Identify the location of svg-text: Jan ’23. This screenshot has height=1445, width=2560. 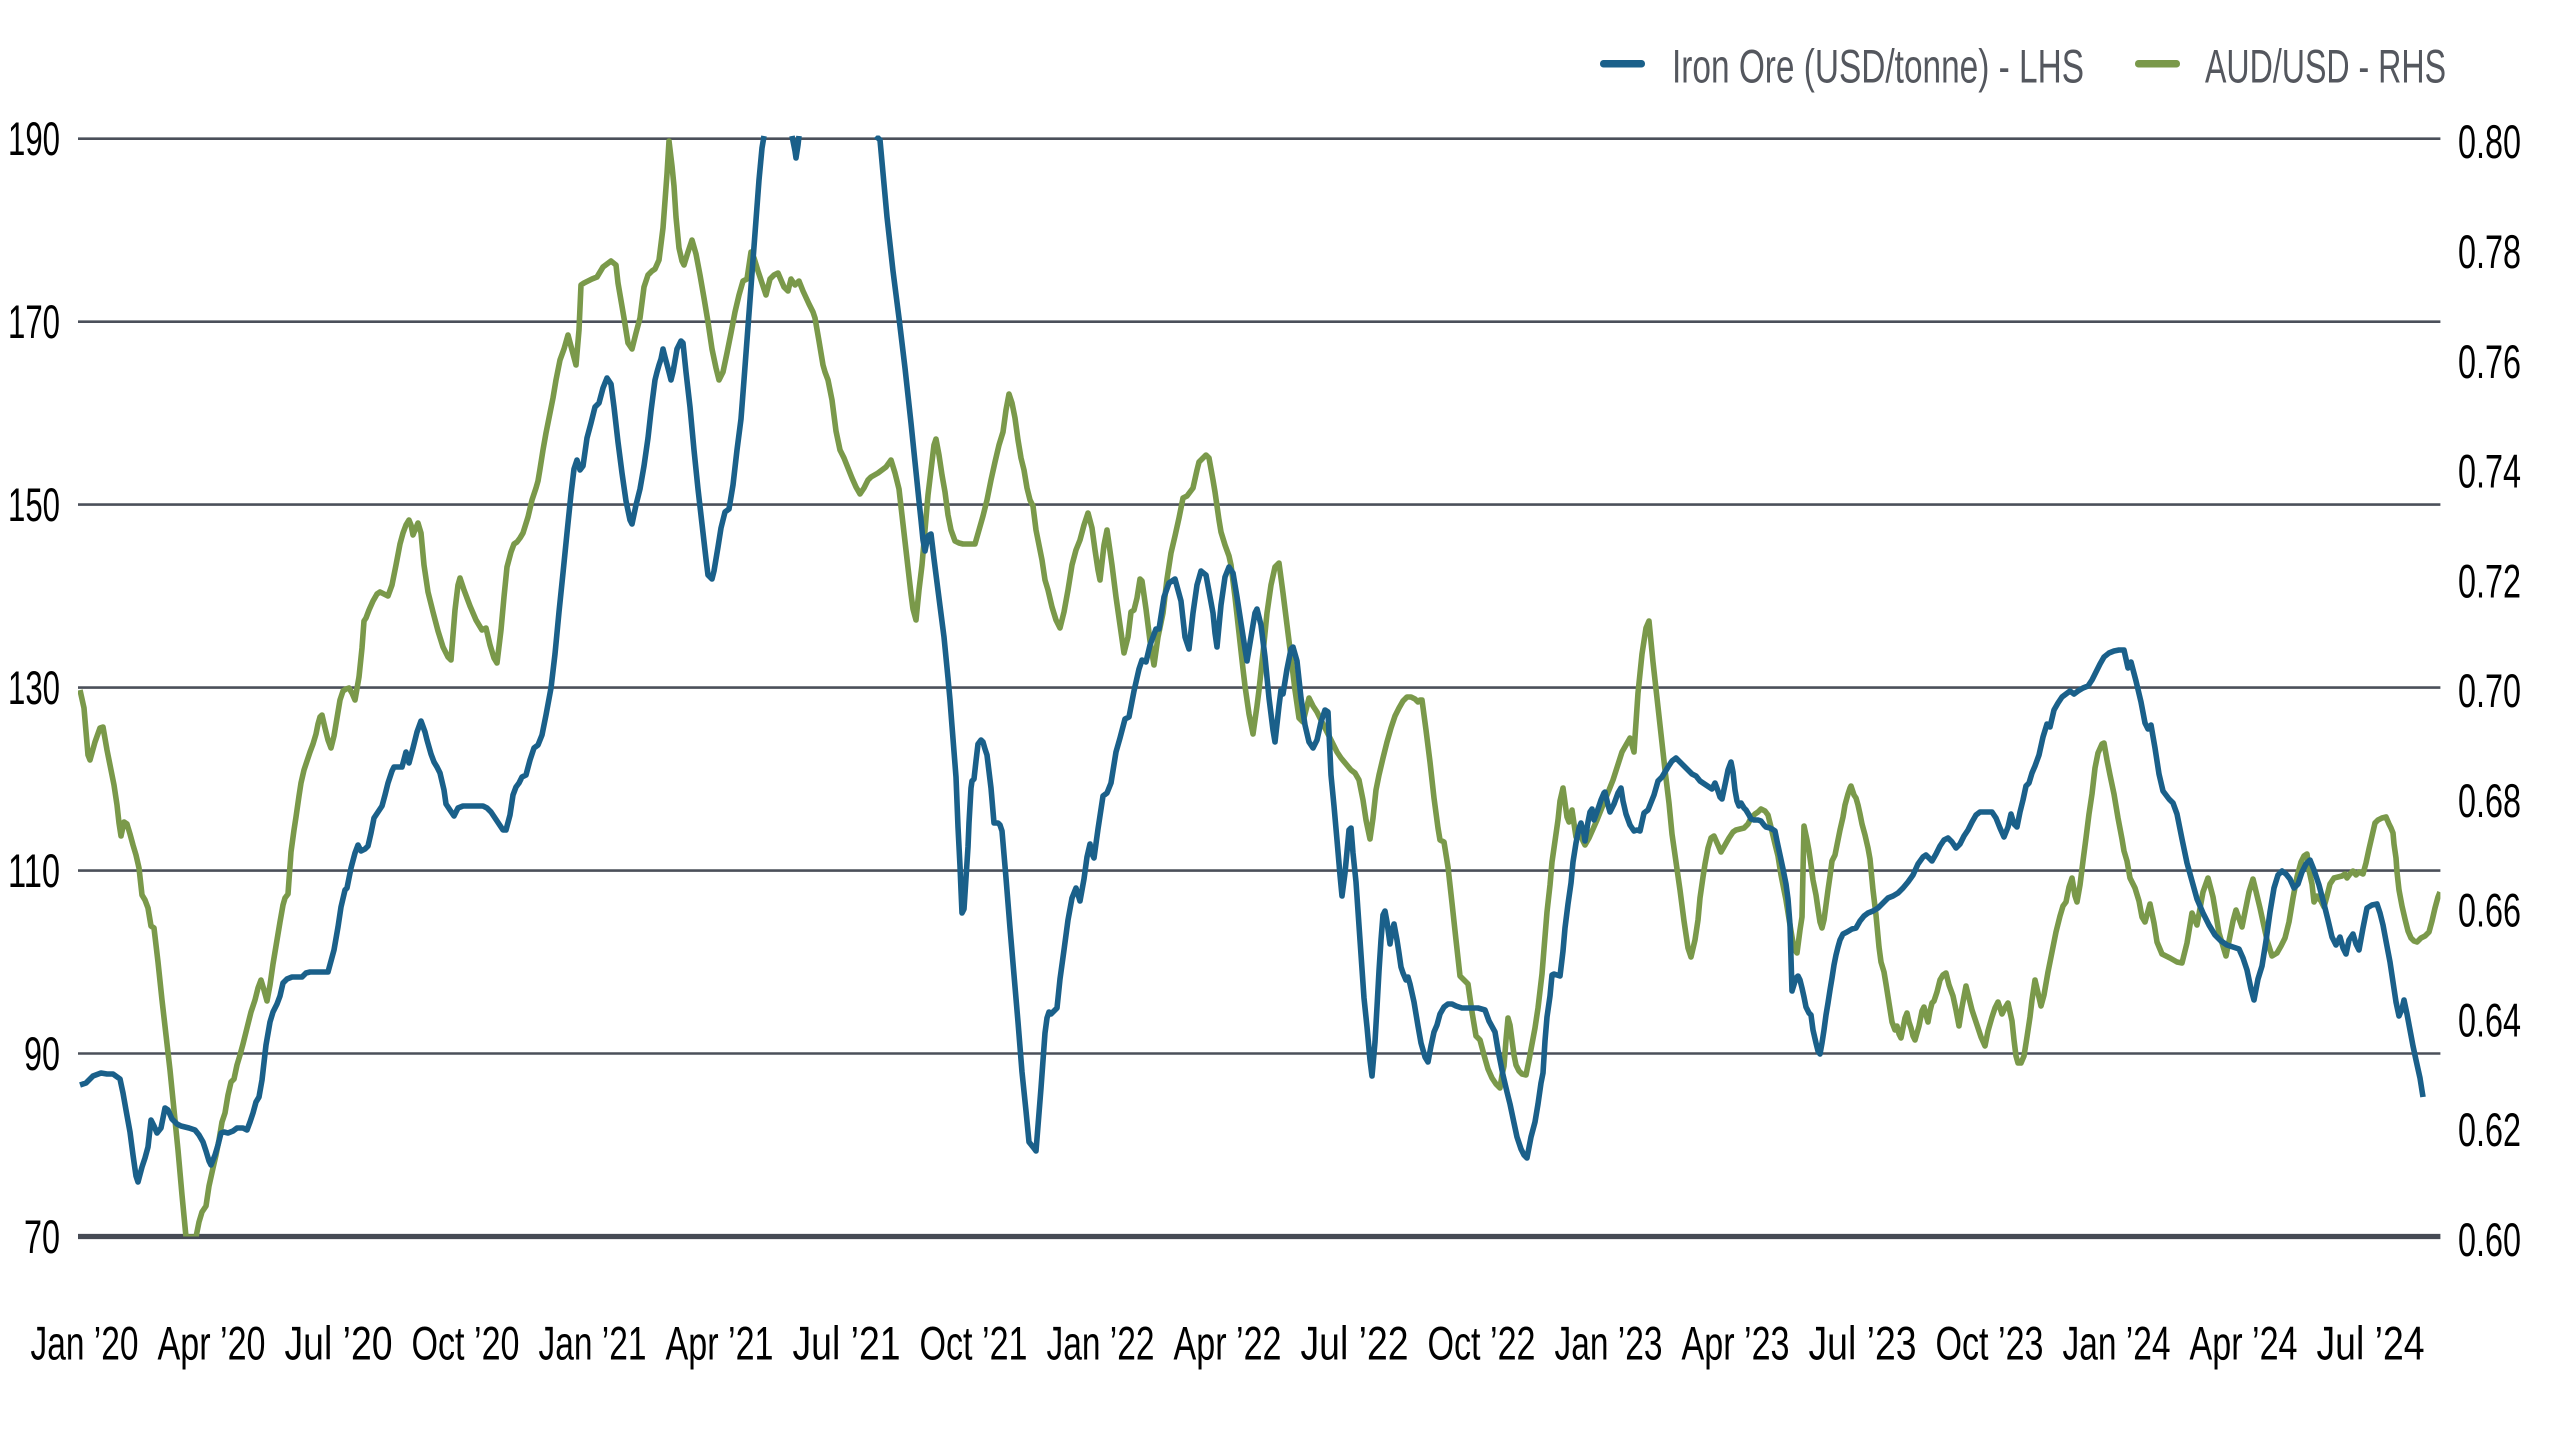
(1609, 1343).